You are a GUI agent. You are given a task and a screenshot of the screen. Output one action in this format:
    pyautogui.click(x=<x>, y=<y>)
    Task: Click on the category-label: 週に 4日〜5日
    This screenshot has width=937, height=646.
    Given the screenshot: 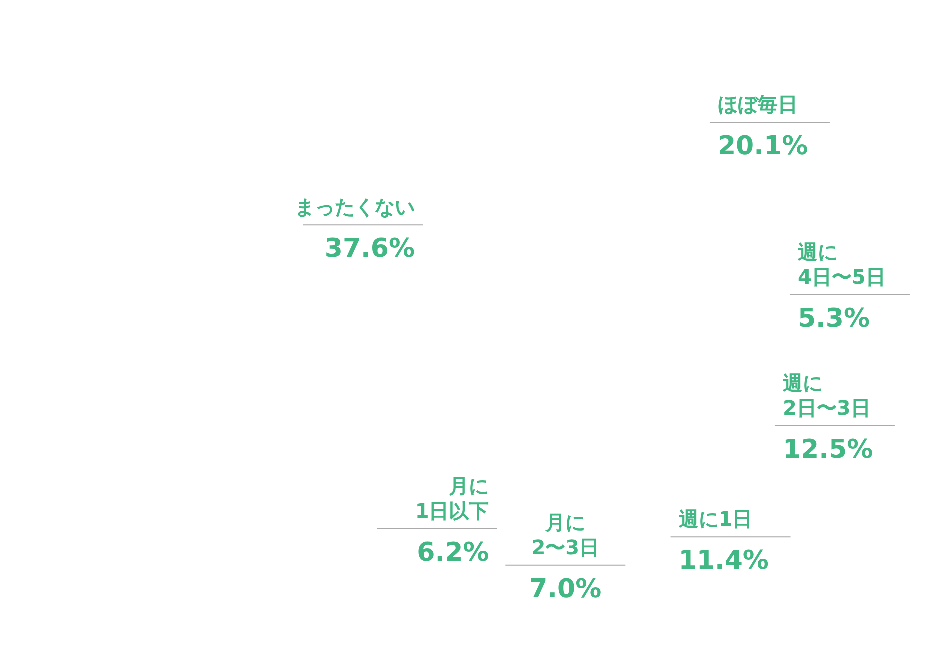 What is the action you would take?
    pyautogui.click(x=841, y=264)
    